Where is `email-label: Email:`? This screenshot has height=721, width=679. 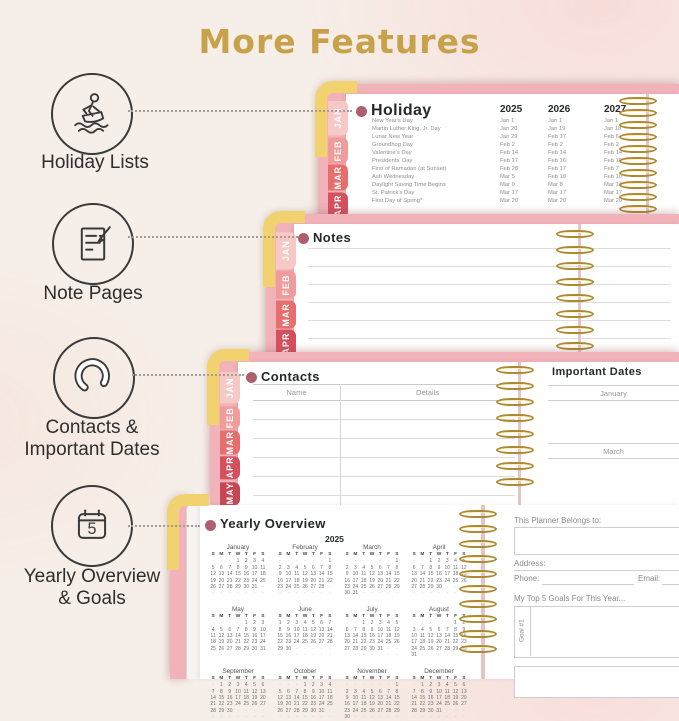 email-label: Email: is located at coordinates (649, 578).